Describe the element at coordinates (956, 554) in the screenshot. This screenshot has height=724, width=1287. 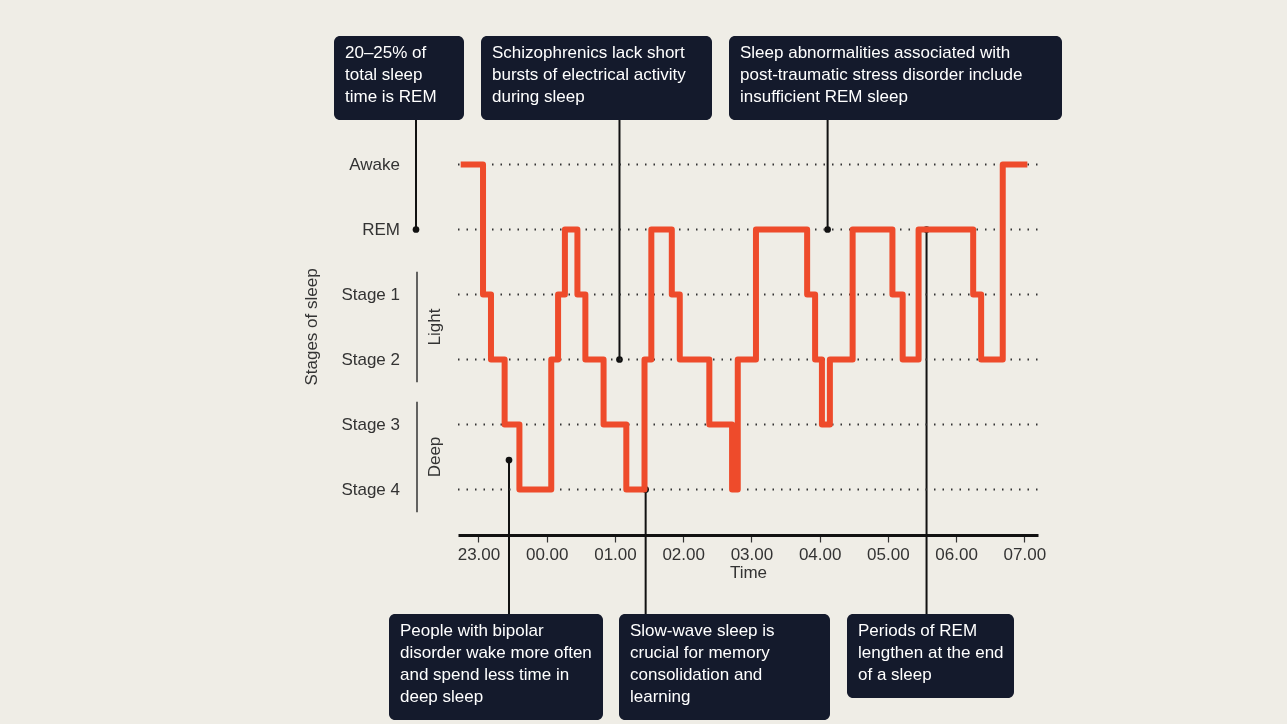
I see `x-tick-label: 06.00` at that location.